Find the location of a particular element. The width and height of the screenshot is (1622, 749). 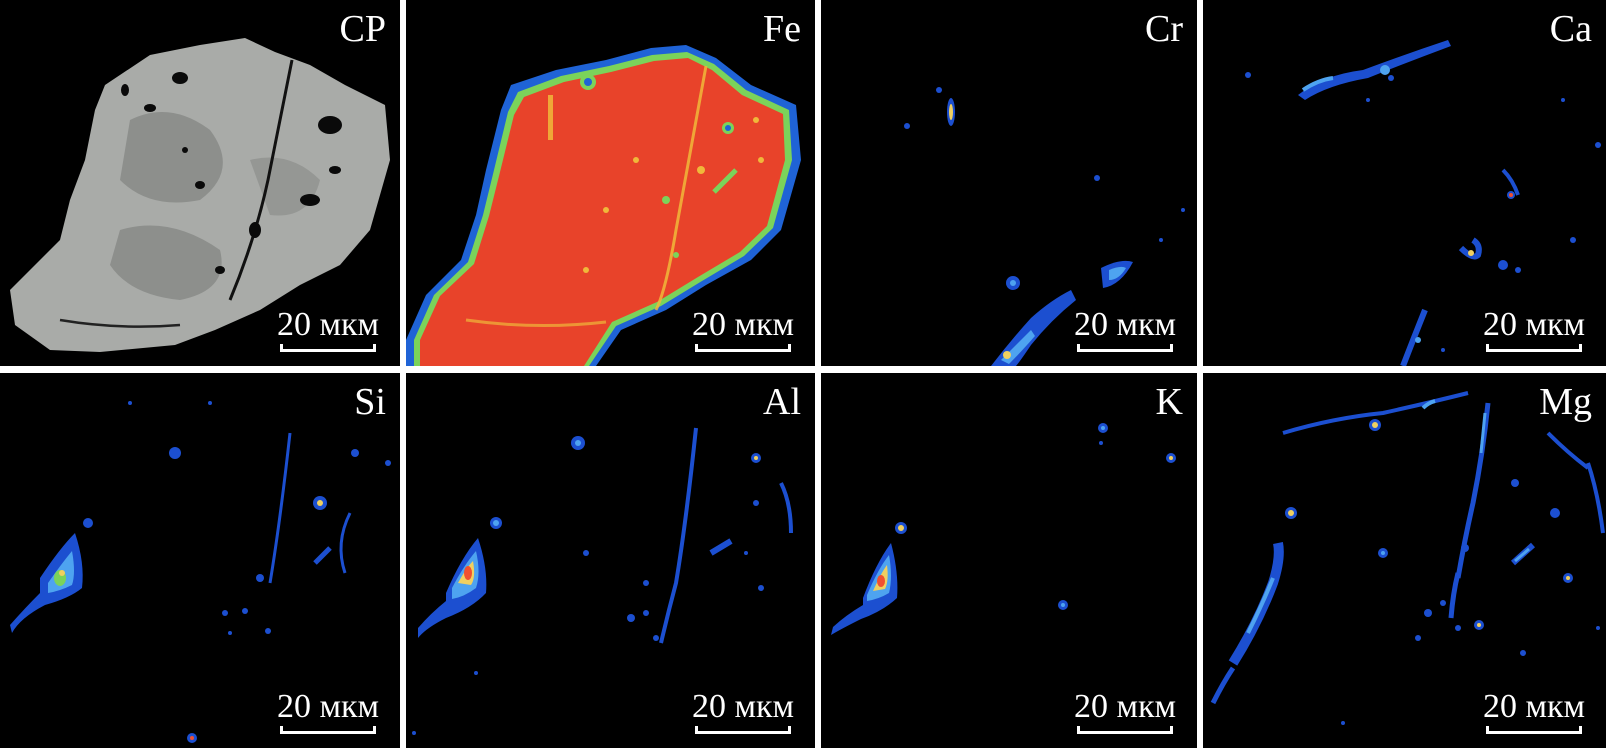

panel-label: Cr is located at coordinates (1164, 29).